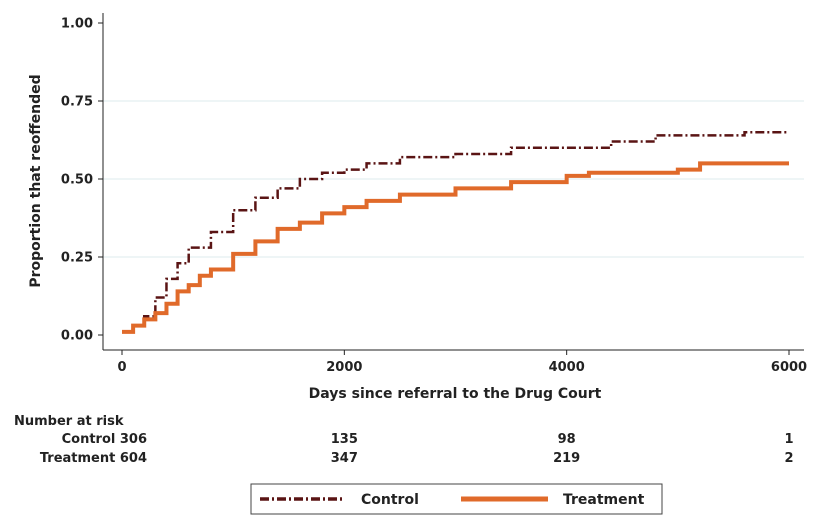  What do you see at coordinates (604, 500) in the screenshot?
I see `legend-label-treatment: Treatment` at bounding box center [604, 500].